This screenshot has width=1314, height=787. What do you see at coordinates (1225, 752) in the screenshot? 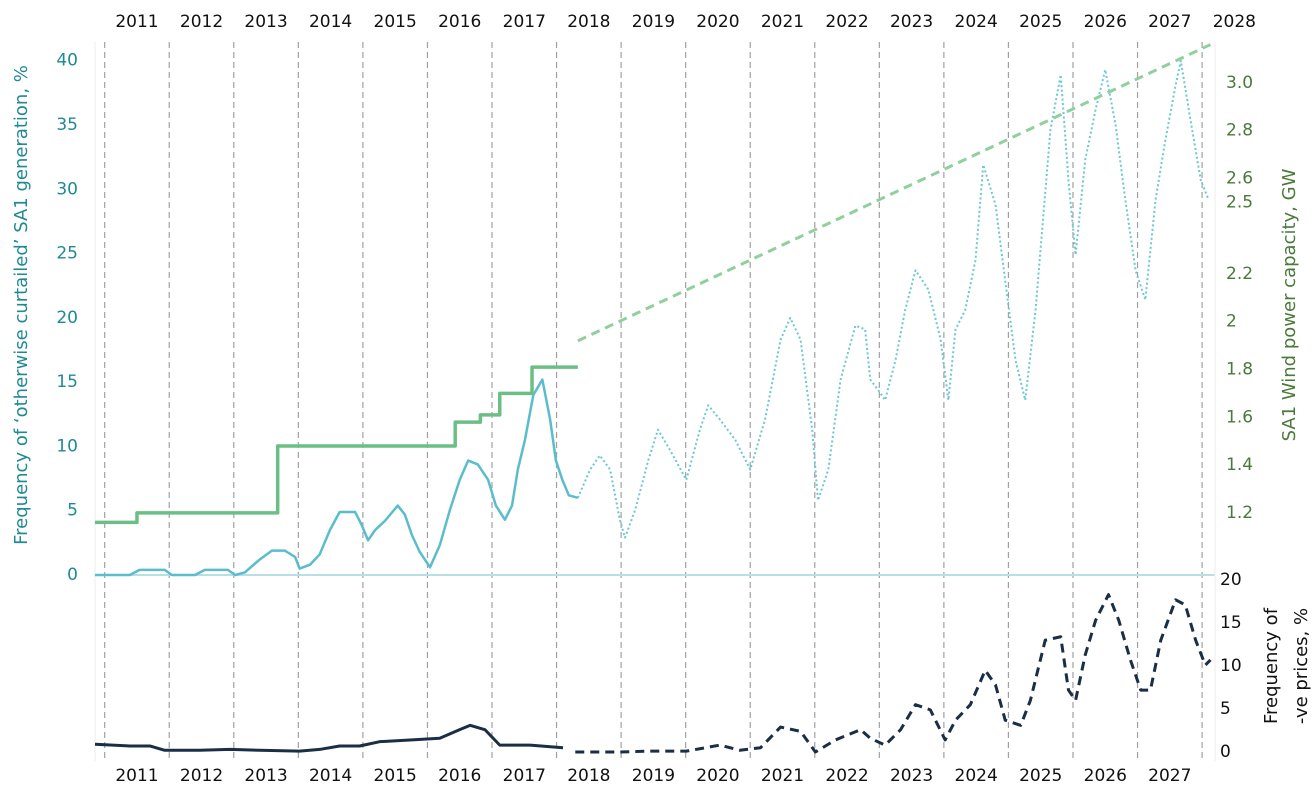
I see `y2-tick-label: 0` at bounding box center [1225, 752].